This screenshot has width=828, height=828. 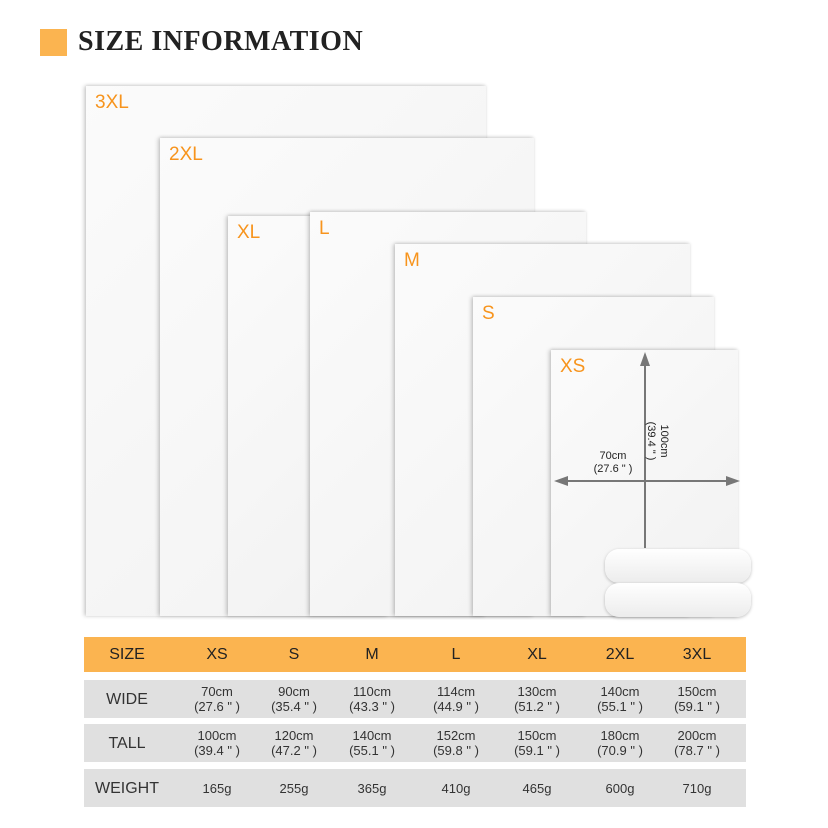 I want to click on value: 365g, so click(x=372, y=788).